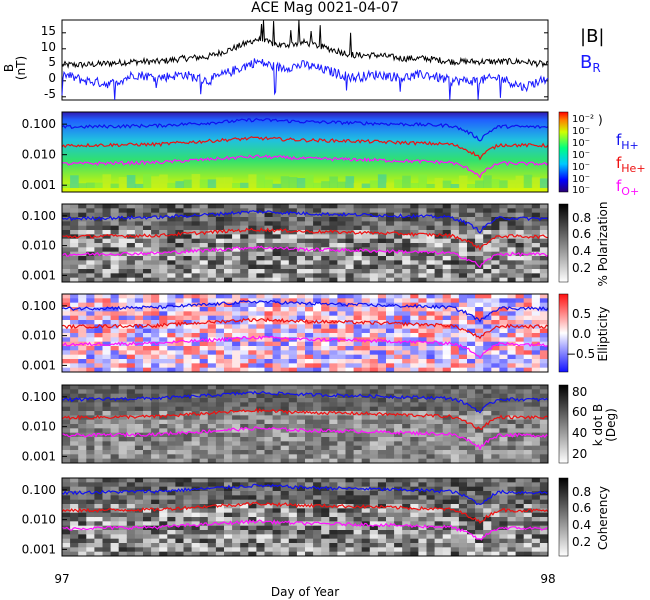 Image resolution: width=650 pixels, height=600 pixels. What do you see at coordinates (305, 129) in the screenshot?
I see `power-gyro-line-h` at bounding box center [305, 129].